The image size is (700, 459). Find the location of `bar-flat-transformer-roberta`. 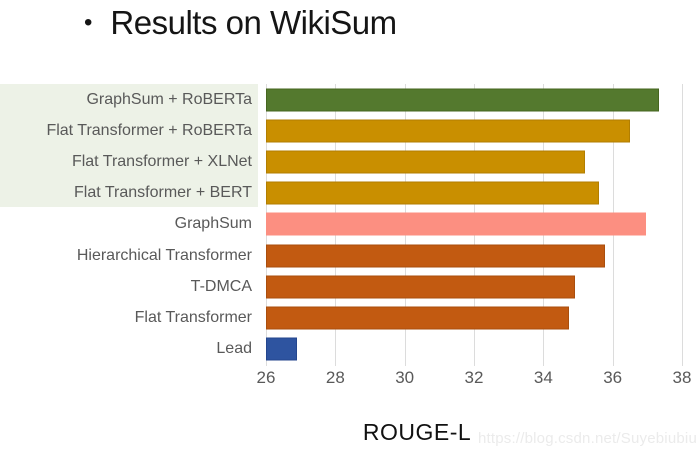

bar-flat-transformer-roberta is located at coordinates (448, 131).